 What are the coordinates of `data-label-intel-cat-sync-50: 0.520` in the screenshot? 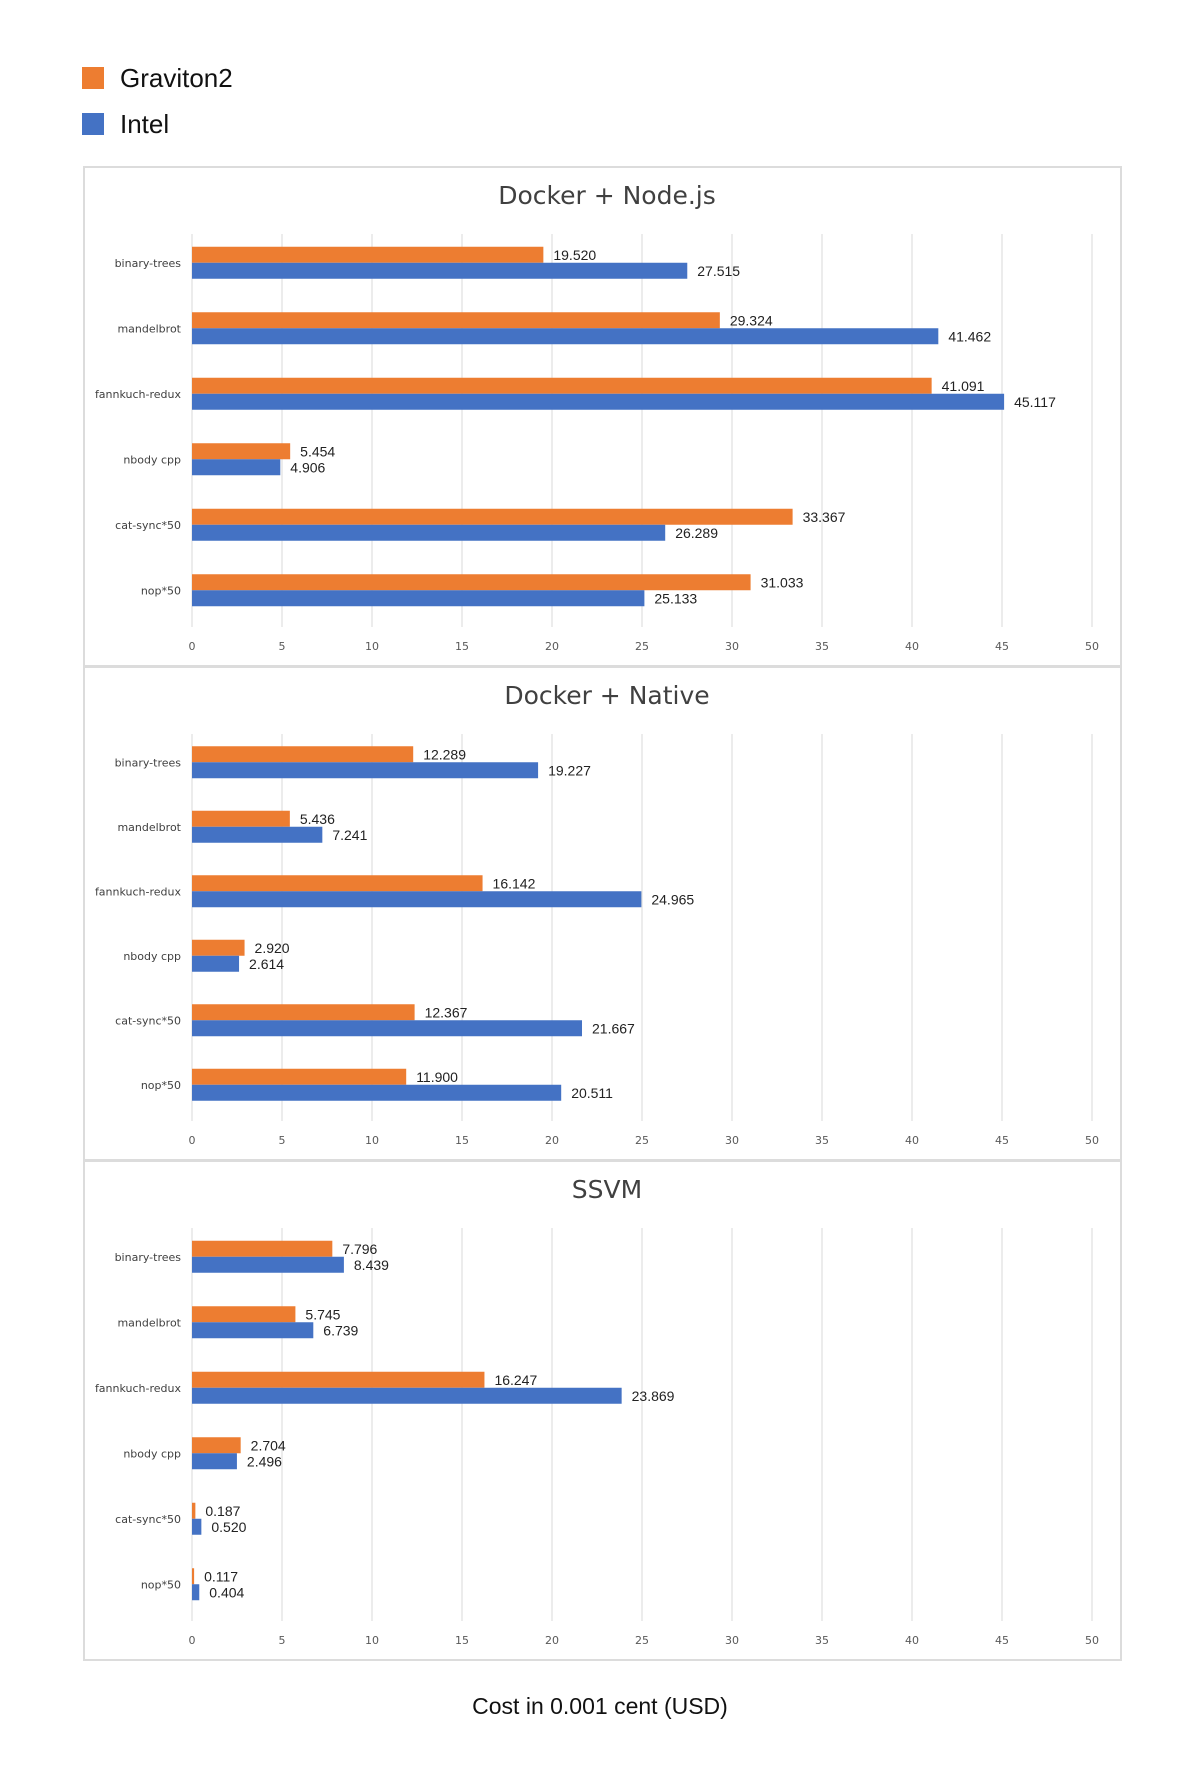 It's located at (228, 1527).